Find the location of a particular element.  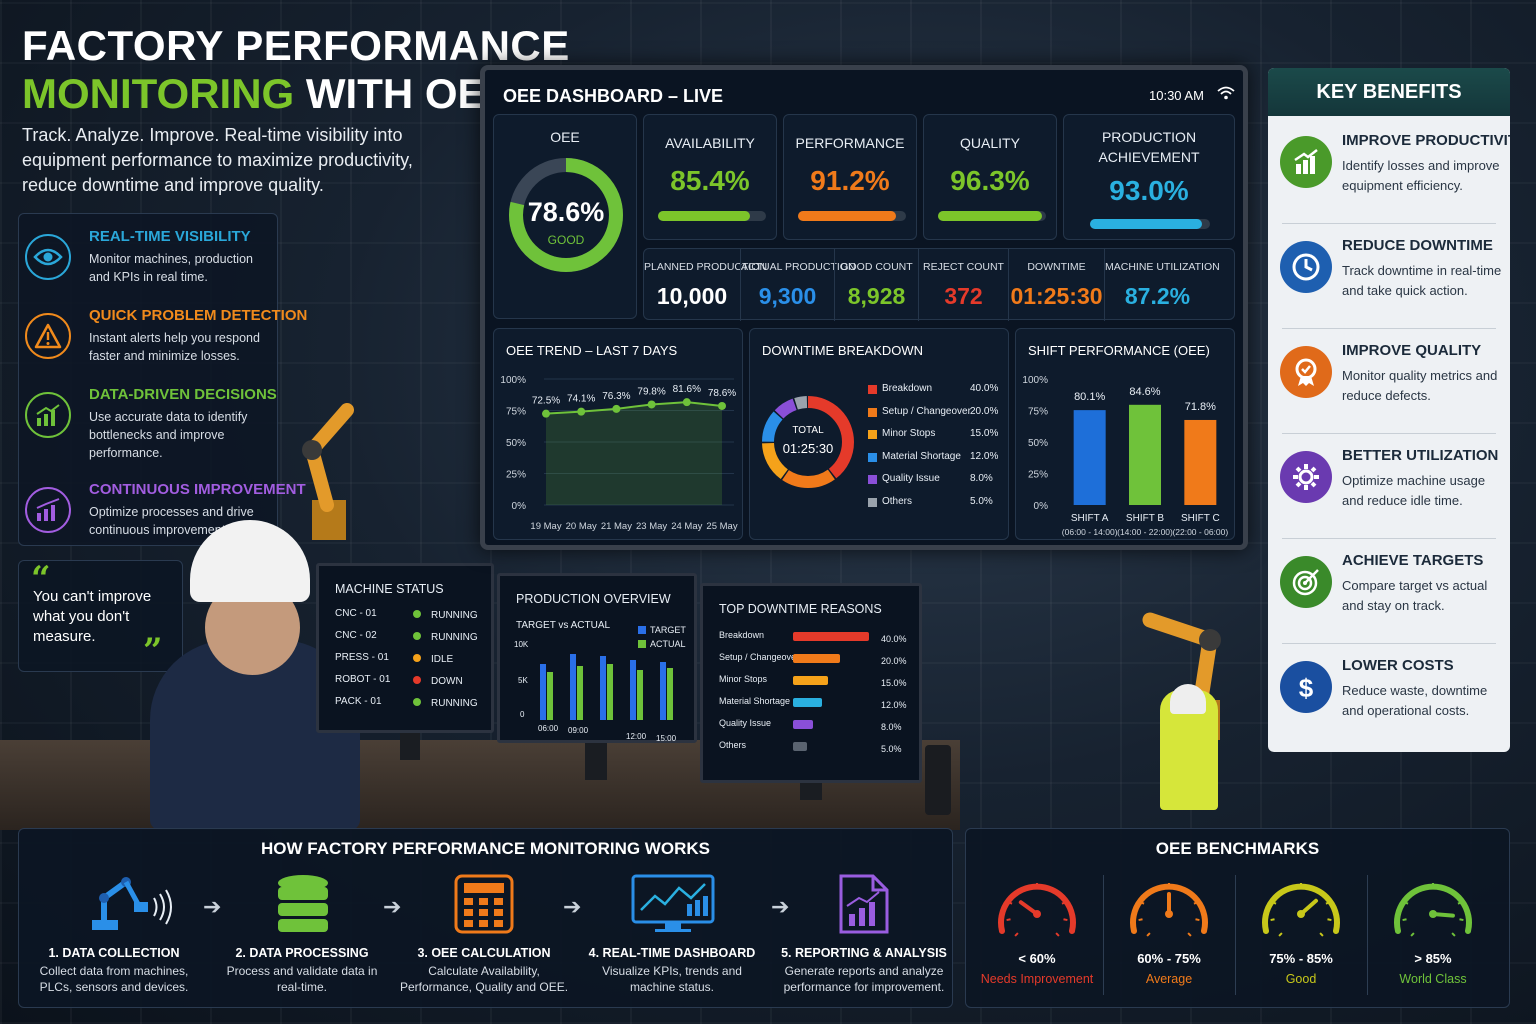

trend-data-label: 72.5% is located at coordinates (546, 401).